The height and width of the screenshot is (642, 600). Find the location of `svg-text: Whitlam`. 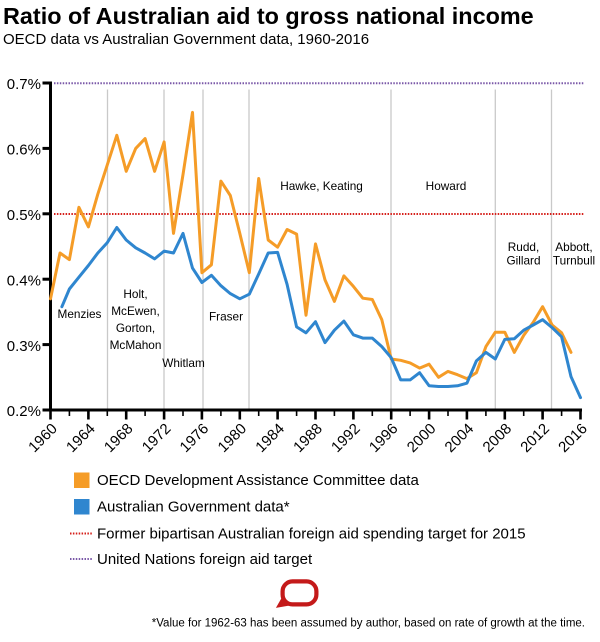

svg-text: Whitlam is located at coordinates (183, 363).